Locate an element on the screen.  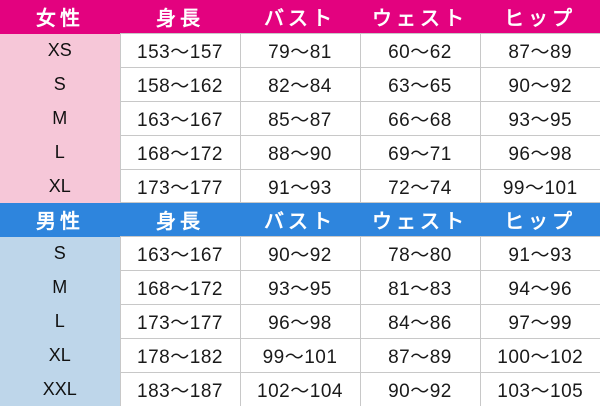
table-row: S 163〜167 90〜92 78〜80 91〜93 is located at coordinates (300, 254).